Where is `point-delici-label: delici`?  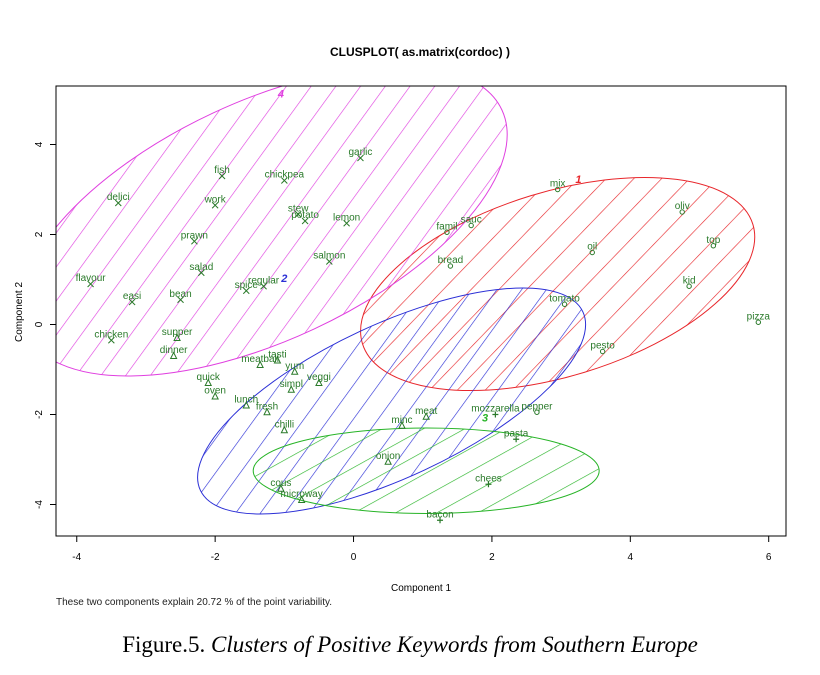
point-delici-label: delici is located at coordinates (118, 197).